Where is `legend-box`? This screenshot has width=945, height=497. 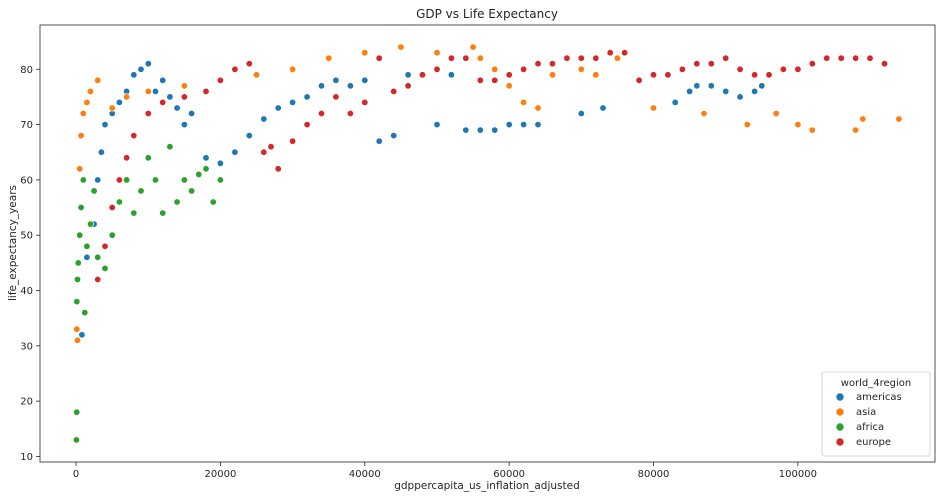 legend-box is located at coordinates (876, 414).